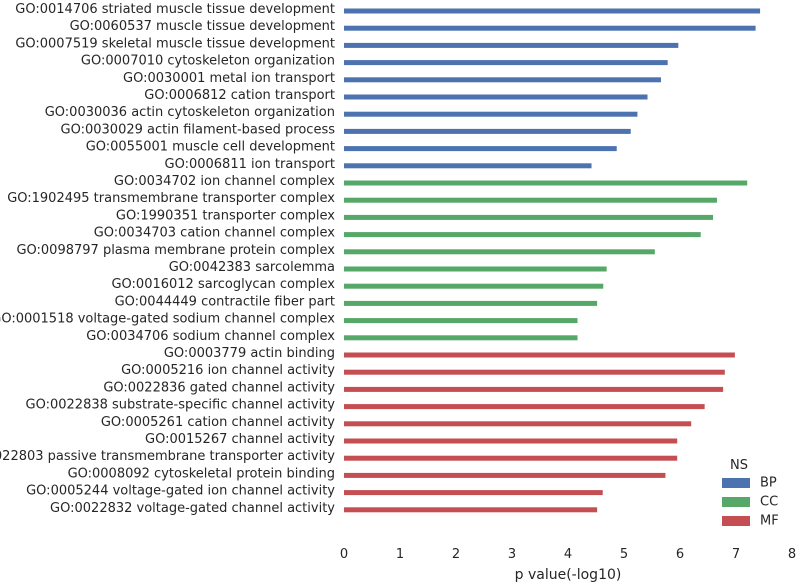  I want to click on x-tick-label: 6, so click(680, 554).